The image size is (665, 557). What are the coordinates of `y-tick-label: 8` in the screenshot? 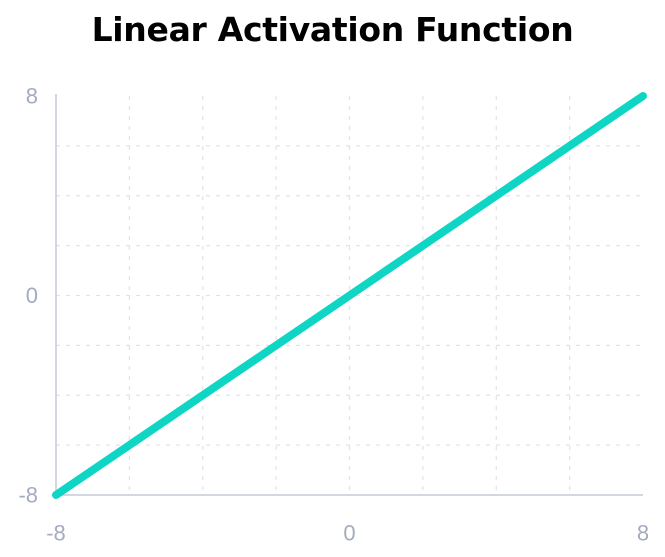 It's located at (32, 96).